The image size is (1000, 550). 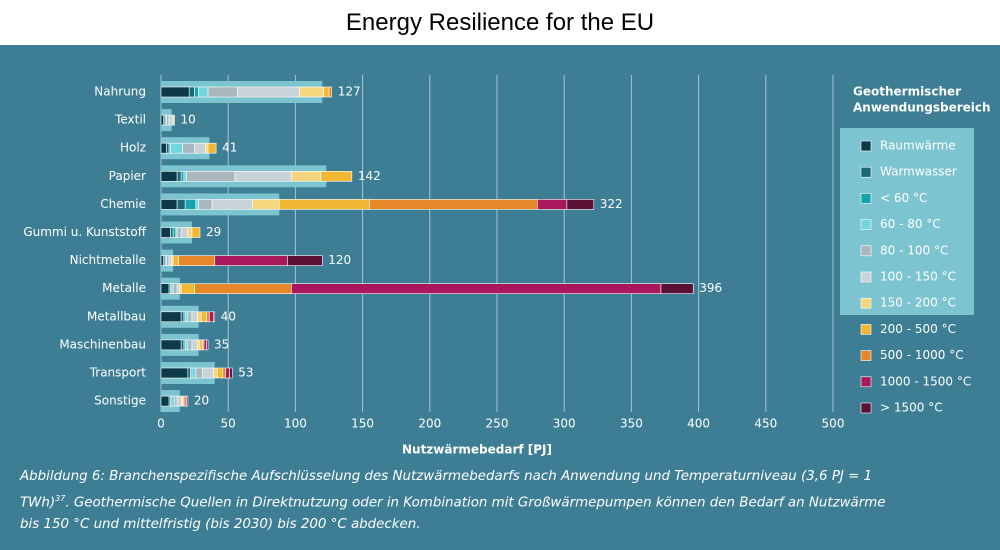 I want to click on x-axis-label: Nutzwärmebedarf [PJ], so click(x=477, y=450).